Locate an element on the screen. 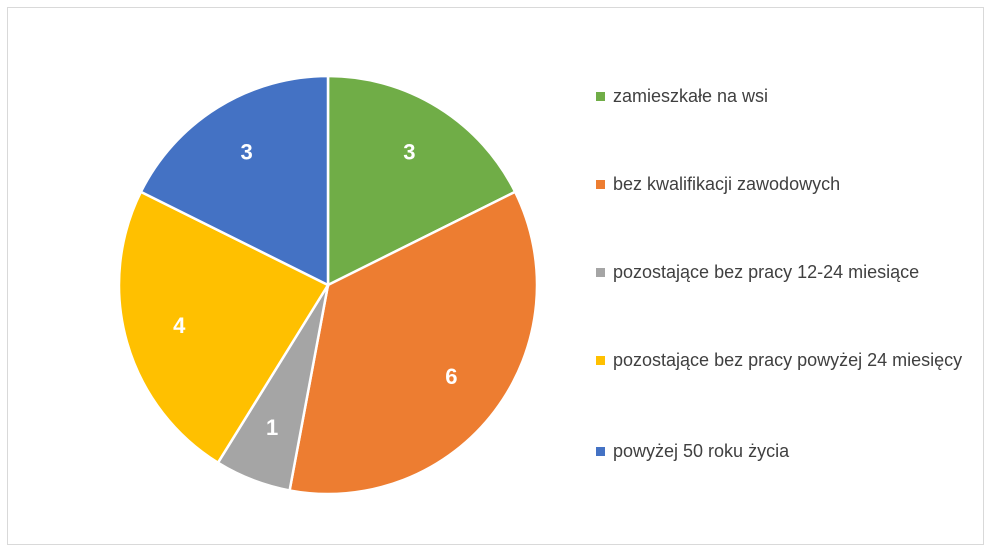 Image resolution: width=991 pixels, height=552 pixels. legend-item: pozostające bez pracy 12-24 miesiące is located at coordinates (786, 272).